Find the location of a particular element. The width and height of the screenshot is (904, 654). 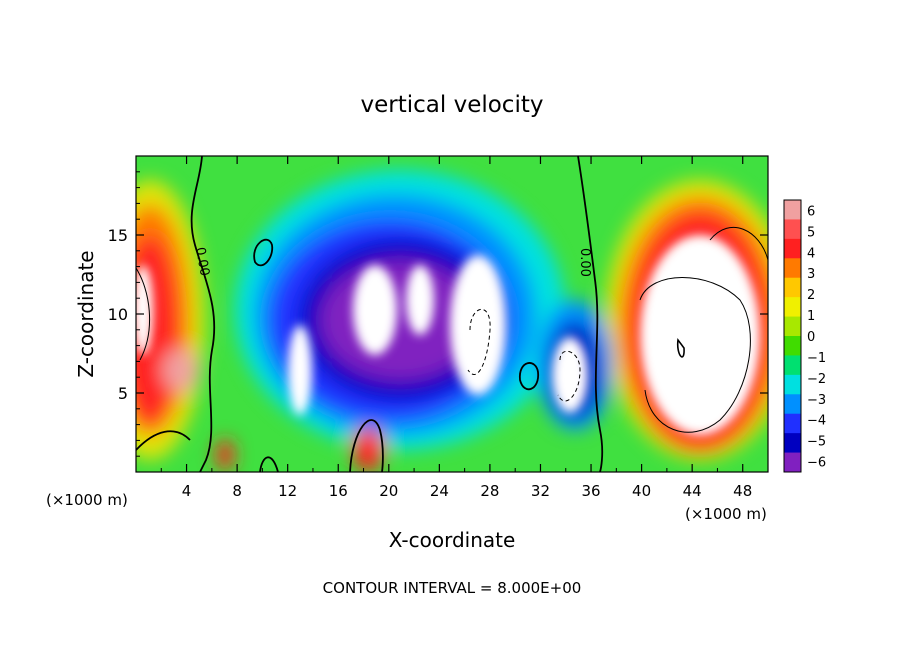

colorbar-label: −2 is located at coordinates (816, 379).